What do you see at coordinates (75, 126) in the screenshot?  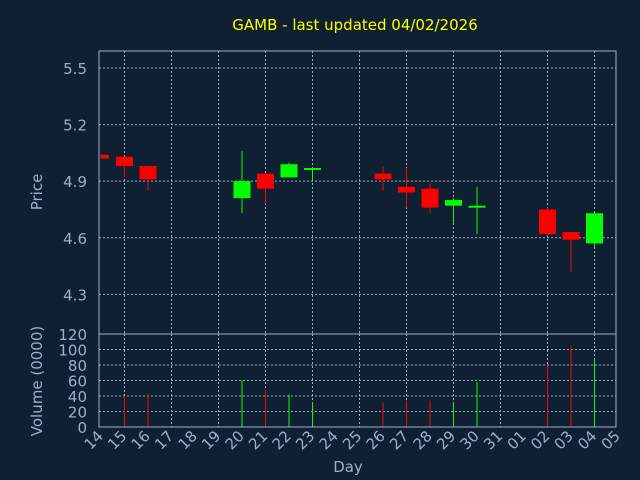 I see `price-tick-label: 5.2` at bounding box center [75, 126].